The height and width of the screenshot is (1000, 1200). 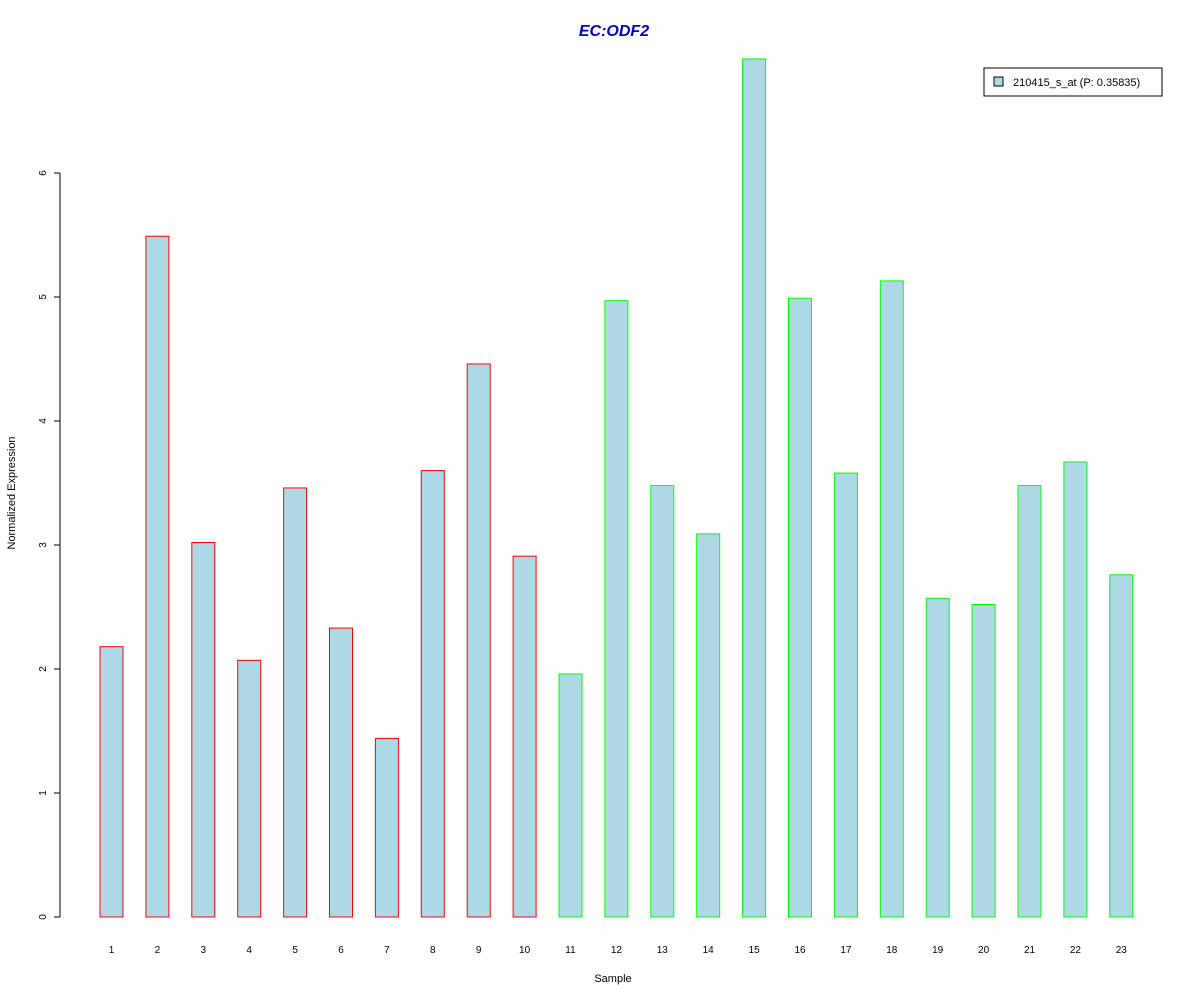 What do you see at coordinates (998, 81) in the screenshot?
I see `legend-swatch` at bounding box center [998, 81].